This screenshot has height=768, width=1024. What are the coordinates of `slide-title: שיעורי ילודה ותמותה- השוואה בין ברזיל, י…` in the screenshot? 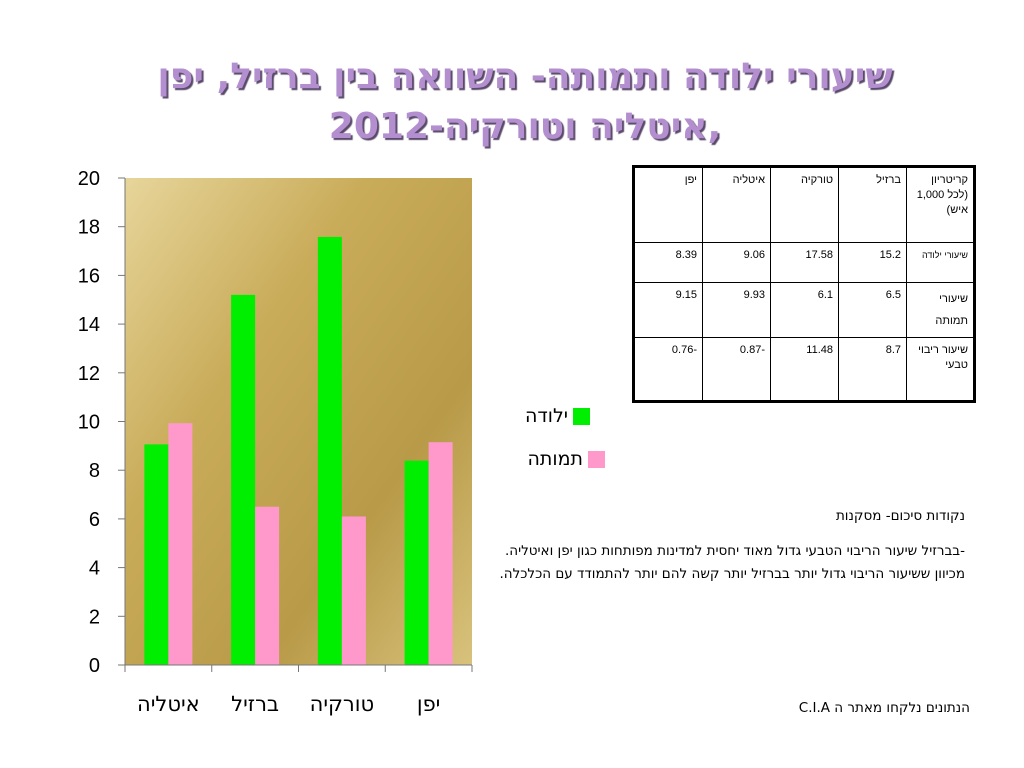 It's located at (525, 102).